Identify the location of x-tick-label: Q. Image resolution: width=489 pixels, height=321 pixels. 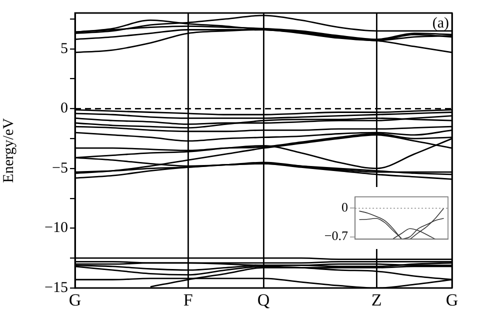
(263, 300).